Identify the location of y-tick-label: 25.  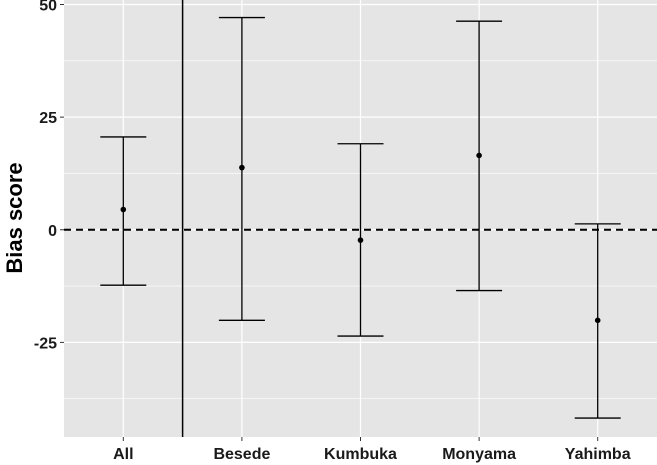
(48, 118).